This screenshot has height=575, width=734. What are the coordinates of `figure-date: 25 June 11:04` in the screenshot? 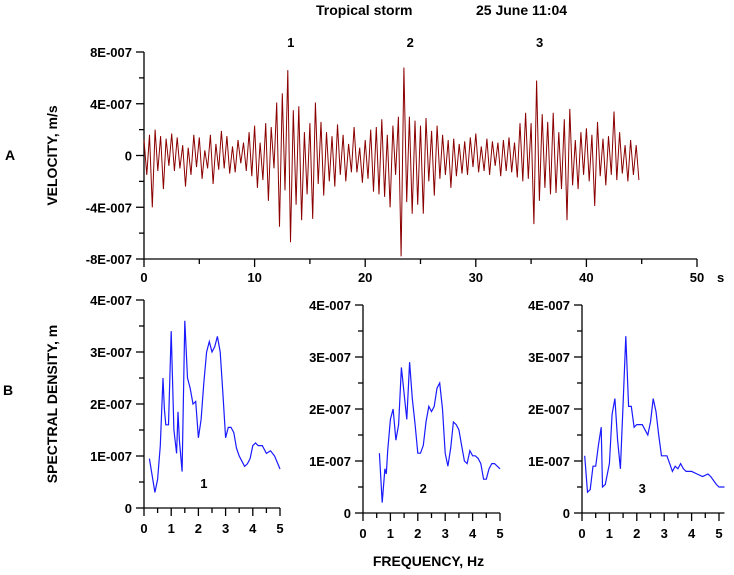 It's located at (521, 10).